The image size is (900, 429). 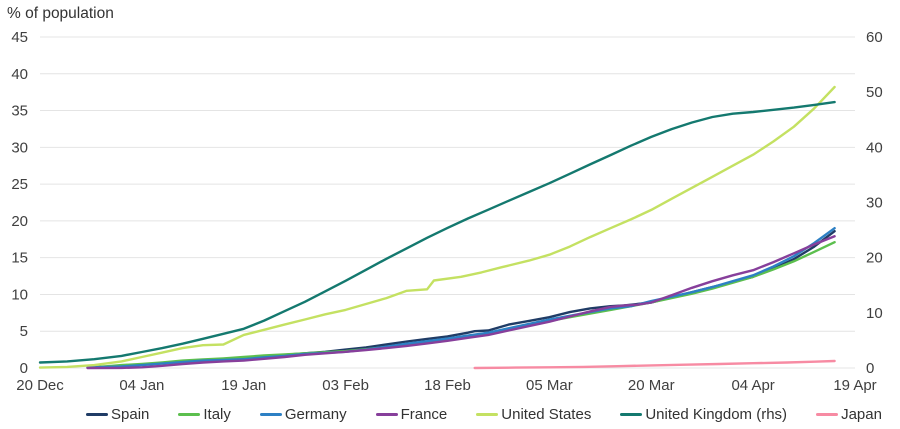 I want to click on x-tick-label: 20 Mar, so click(x=651, y=385).